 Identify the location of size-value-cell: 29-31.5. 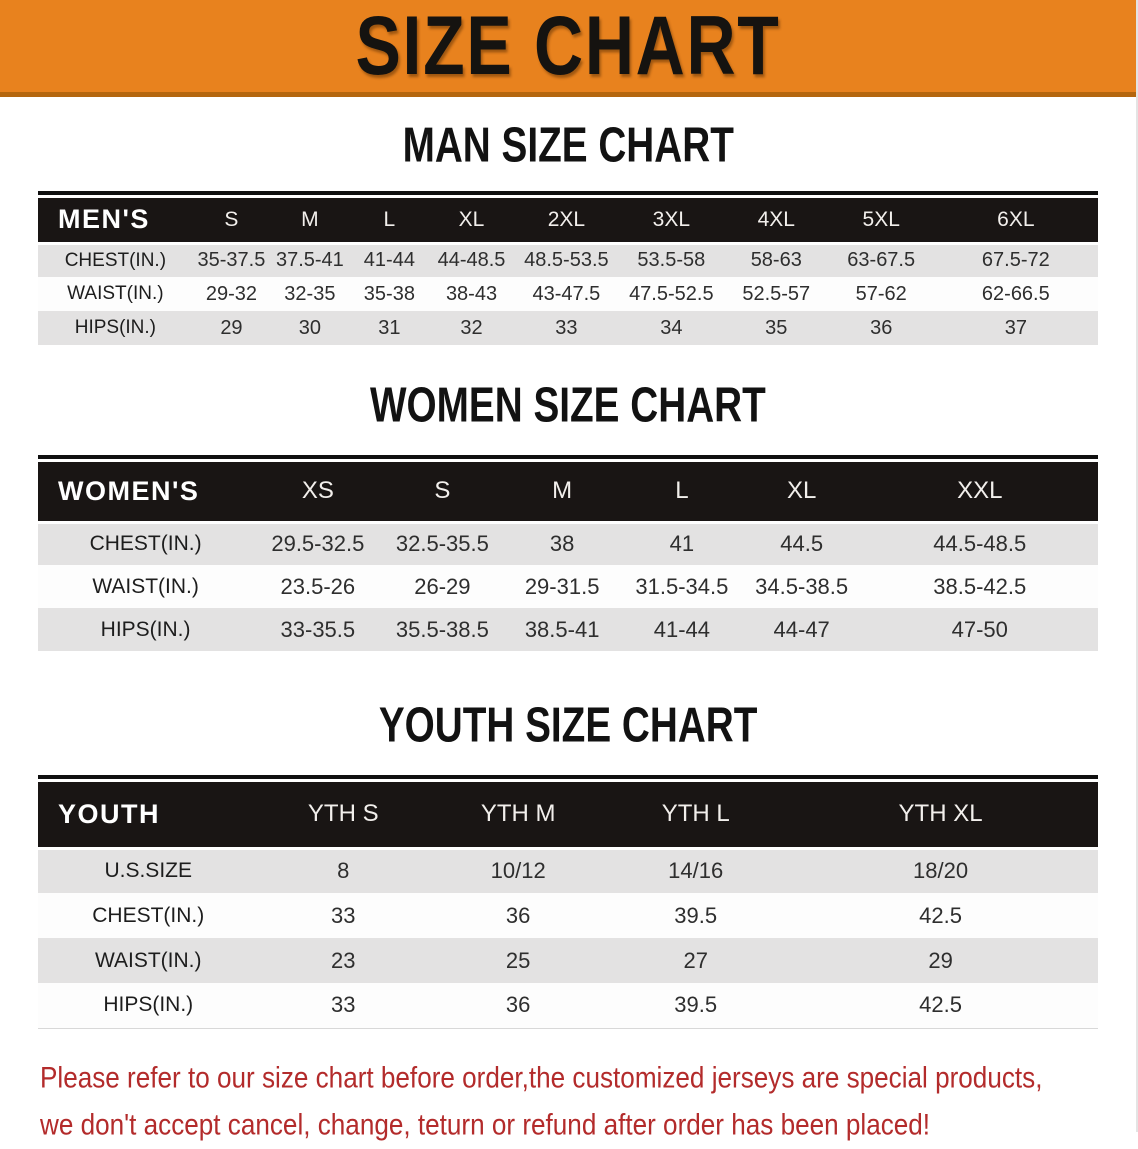
(562, 586).